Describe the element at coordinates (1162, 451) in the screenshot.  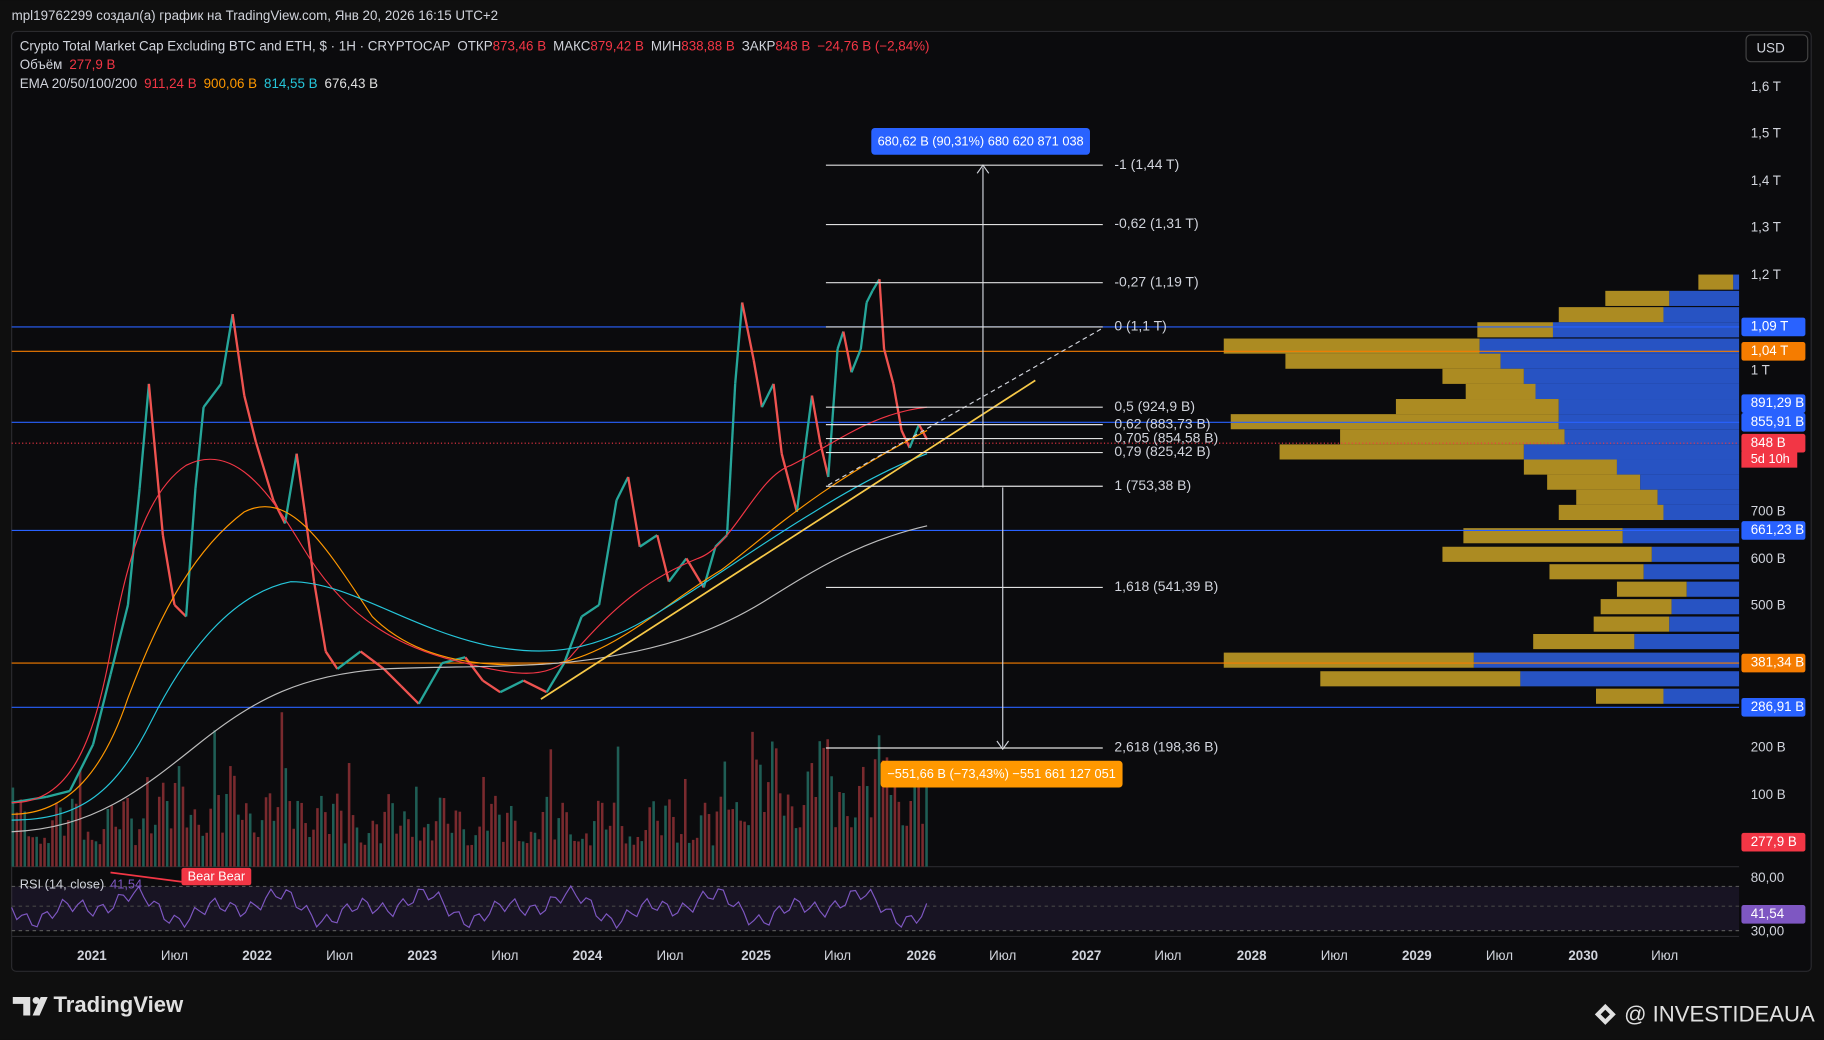
I see `fib-label: 0,79 (825,42 B)` at that location.